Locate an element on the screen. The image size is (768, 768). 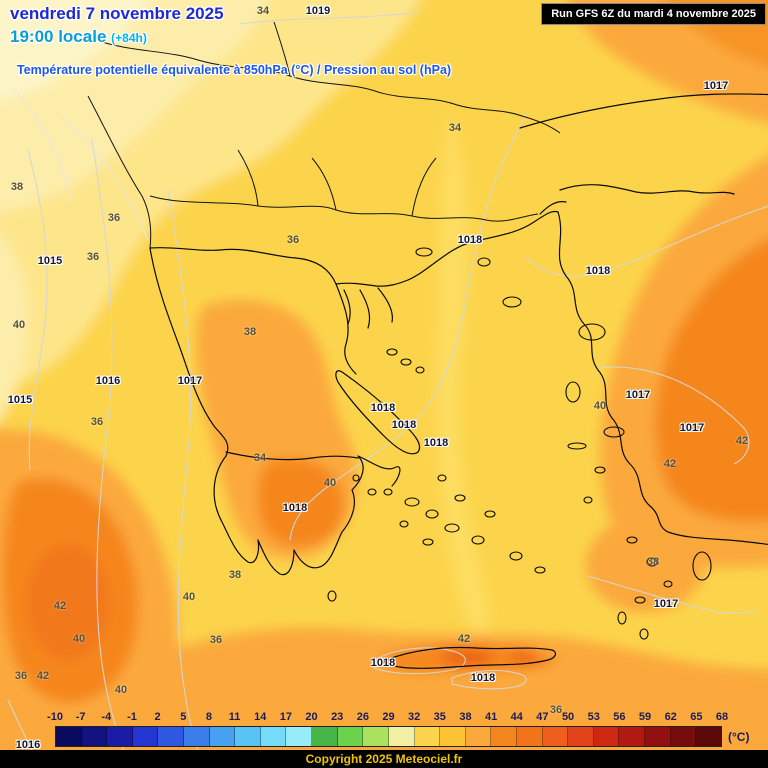
colorbar-tick: 26 is located at coordinates (362, 717).